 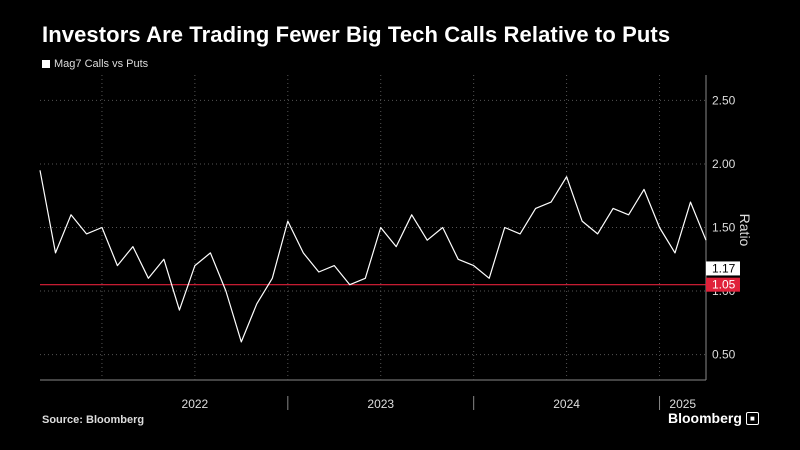 I want to click on x-tick-label: 2024, so click(x=566, y=404).